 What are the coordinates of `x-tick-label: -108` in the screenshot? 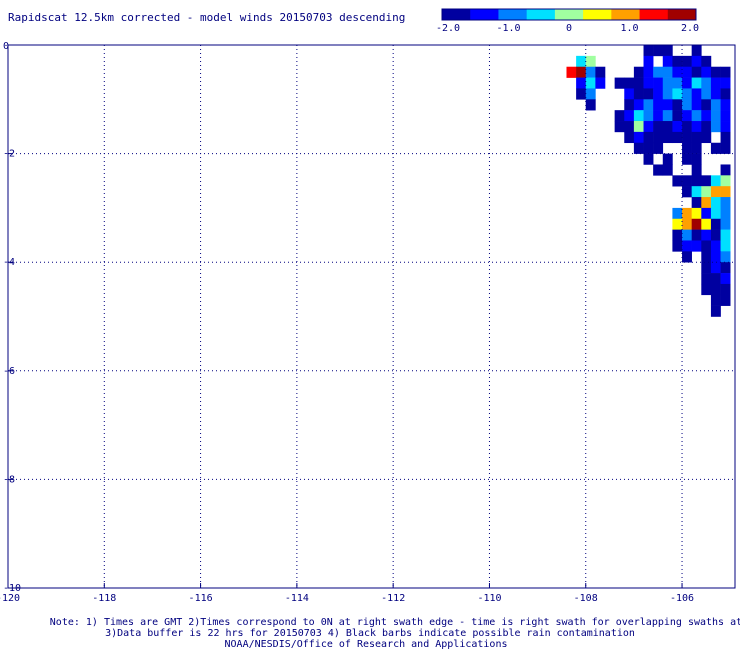 It's located at (586, 598).